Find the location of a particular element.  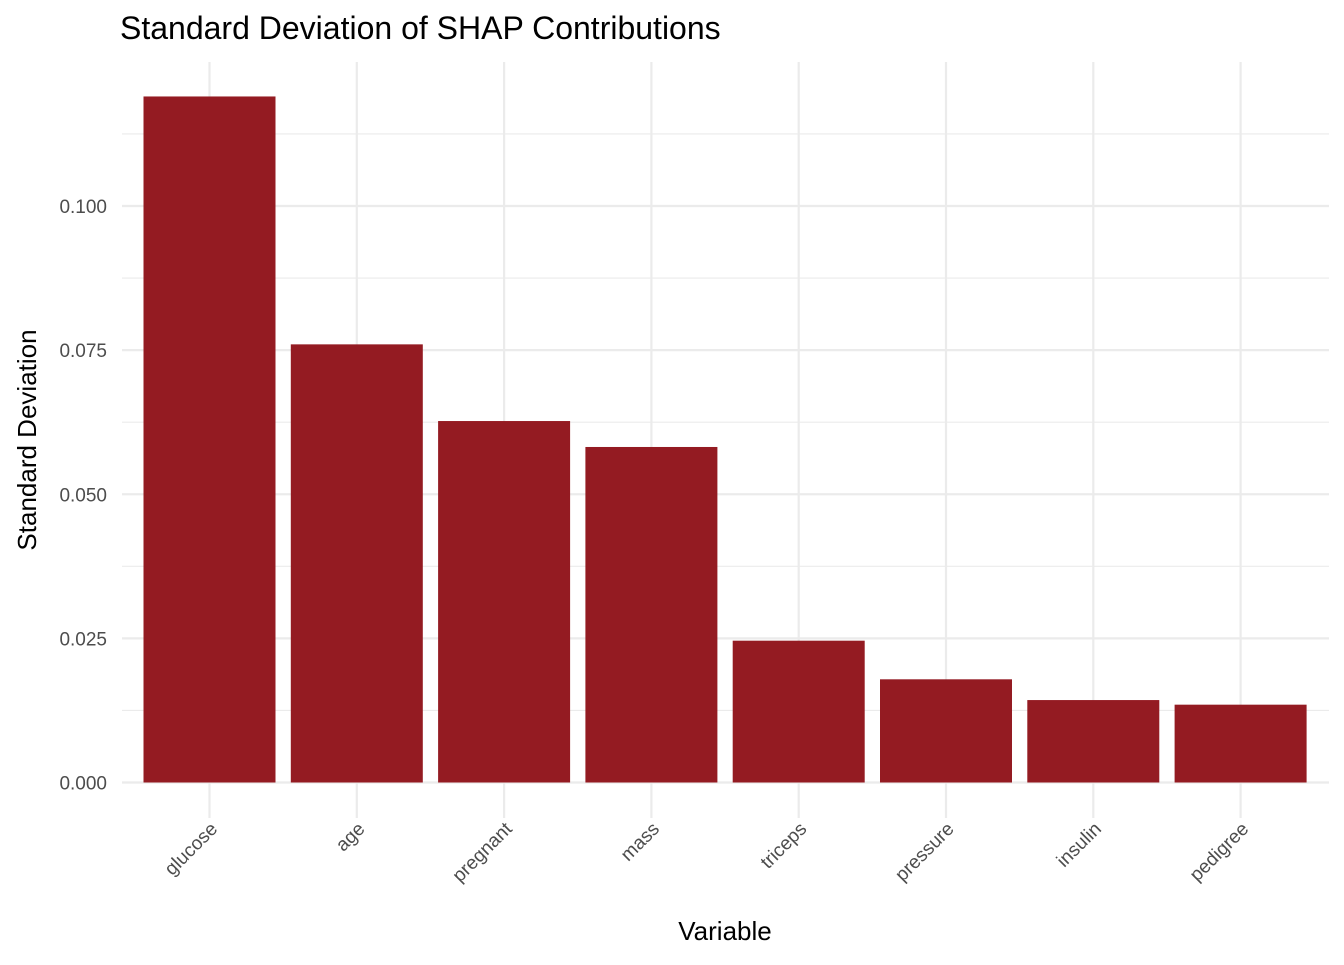

bar-pedigree is located at coordinates (1240, 743).